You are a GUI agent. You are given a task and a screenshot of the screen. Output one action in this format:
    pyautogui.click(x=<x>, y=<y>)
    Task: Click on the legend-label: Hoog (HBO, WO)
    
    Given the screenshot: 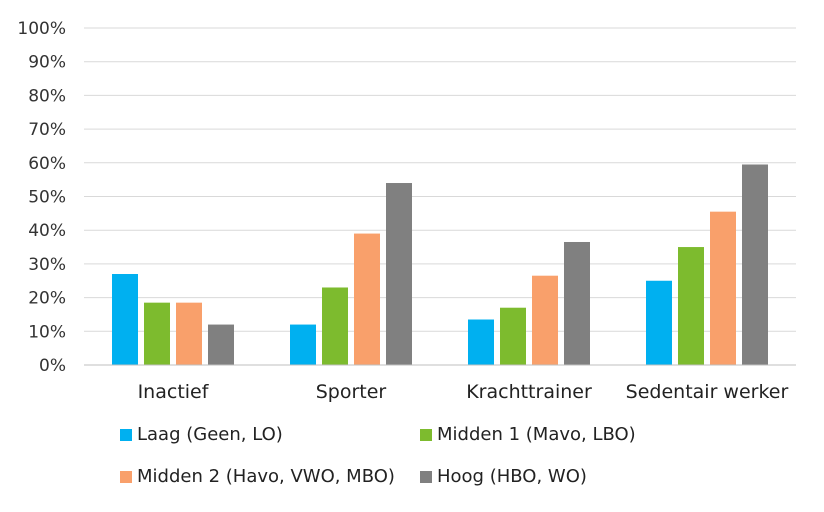 What is the action you would take?
    pyautogui.click(x=512, y=476)
    